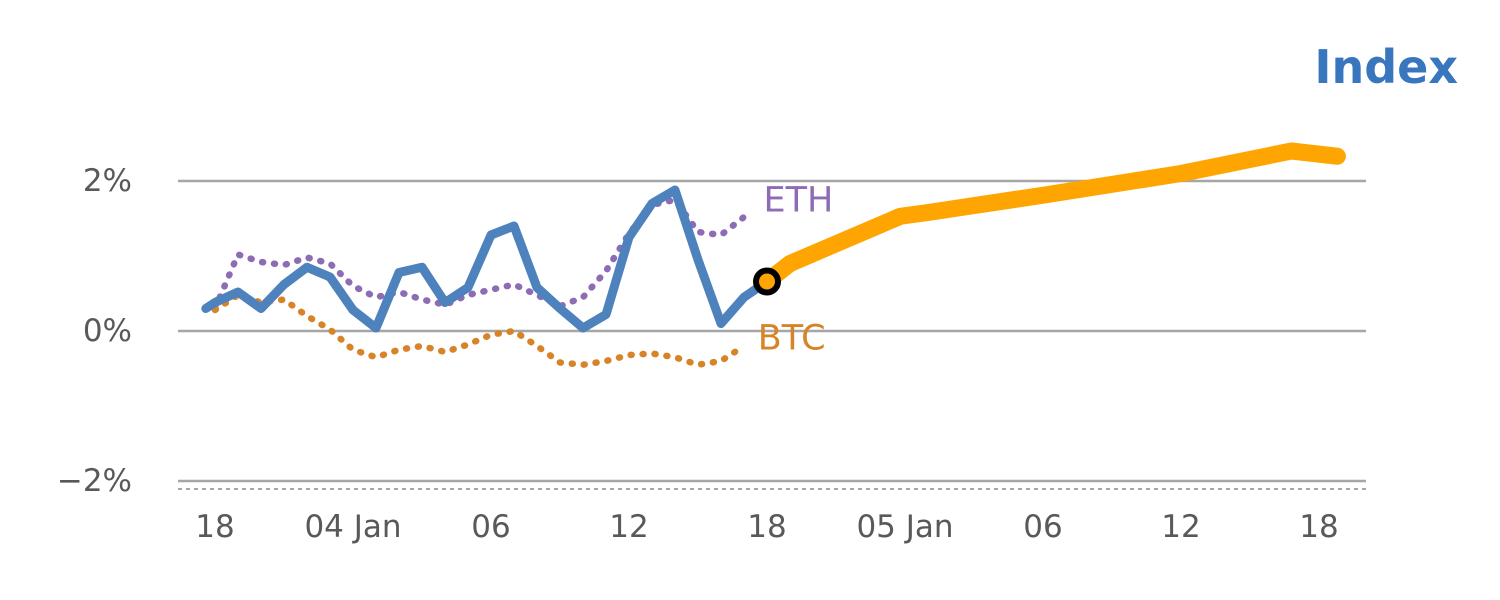 The image size is (1500, 600). What do you see at coordinates (799, 201) in the screenshot?
I see `annotation-eth: ETH` at bounding box center [799, 201].